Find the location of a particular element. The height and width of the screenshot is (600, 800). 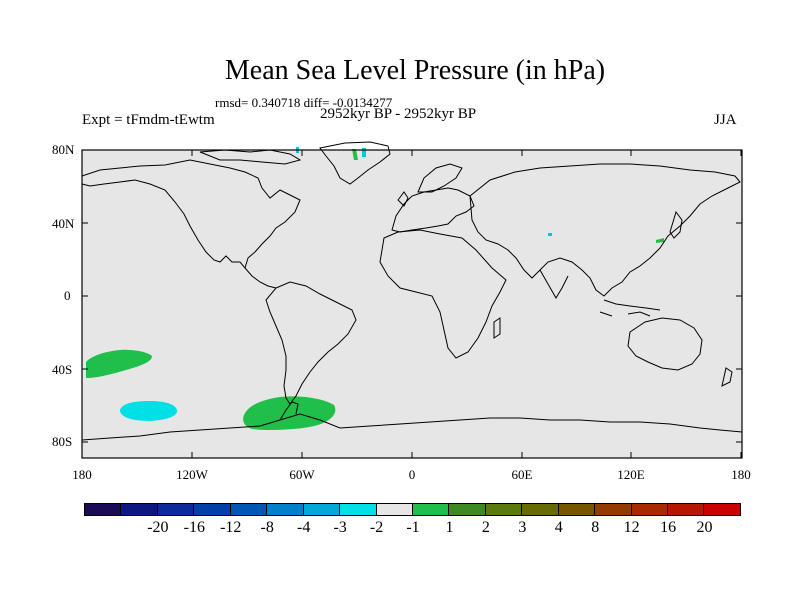

colorbar-label: -1 is located at coordinates (413, 527).